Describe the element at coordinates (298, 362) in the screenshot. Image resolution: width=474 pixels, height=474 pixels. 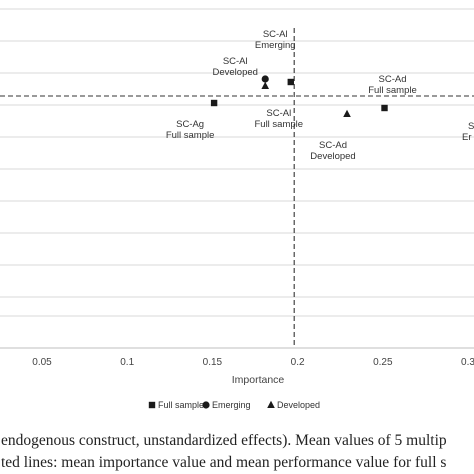
I see `x-tick-label: 0.2` at that location.